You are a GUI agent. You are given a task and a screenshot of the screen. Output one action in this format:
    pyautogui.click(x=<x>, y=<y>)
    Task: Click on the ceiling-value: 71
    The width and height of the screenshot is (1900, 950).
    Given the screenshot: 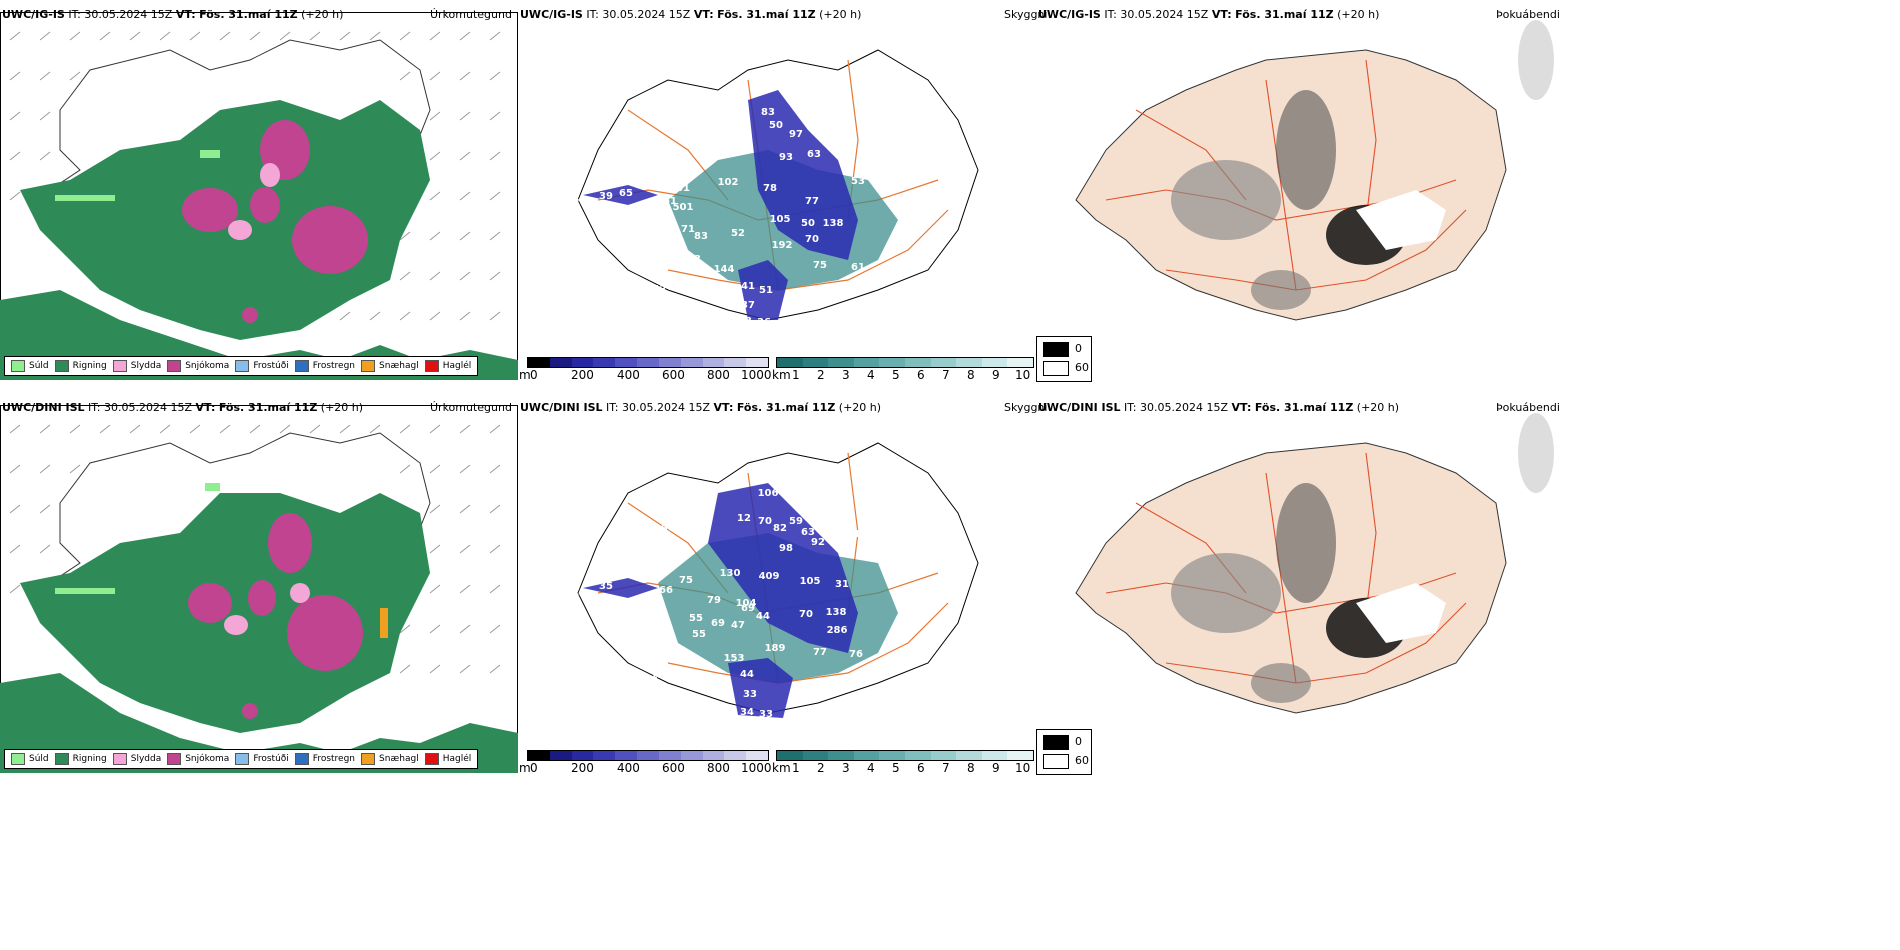 What is the action you would take?
    pyautogui.click(x=688, y=229)
    